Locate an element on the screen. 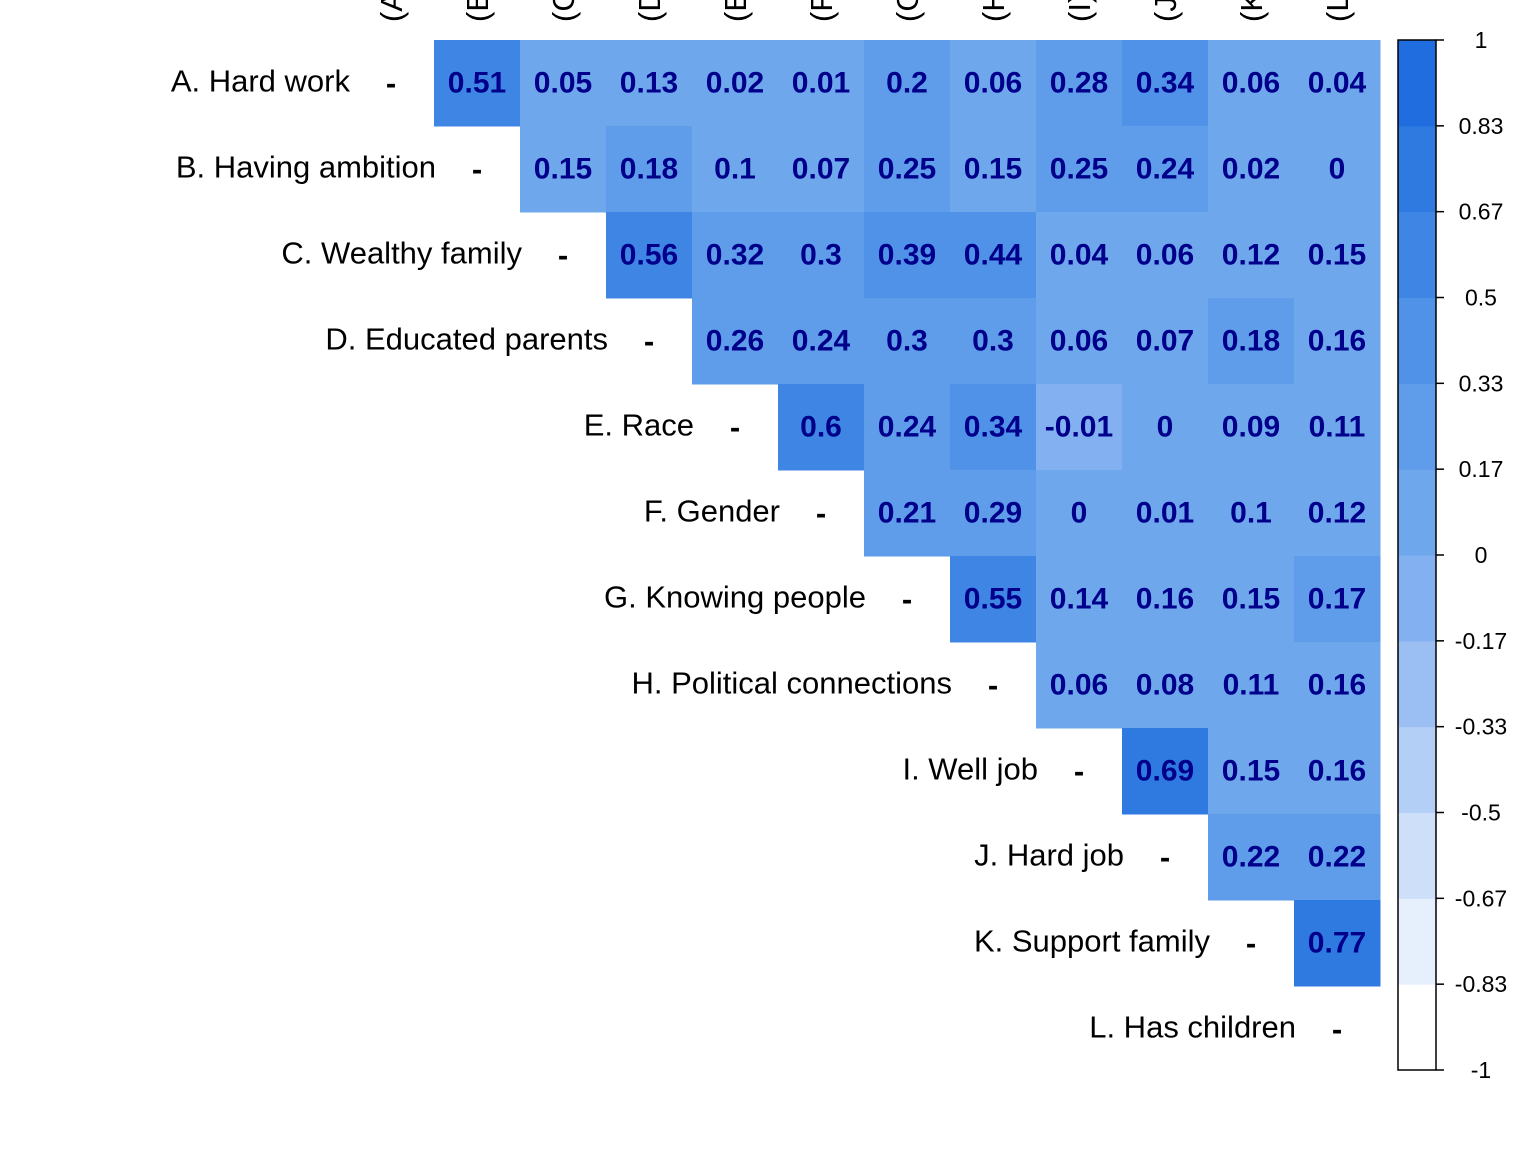 The image size is (1536, 1152). cell-value: 0.08 is located at coordinates (1165, 685).